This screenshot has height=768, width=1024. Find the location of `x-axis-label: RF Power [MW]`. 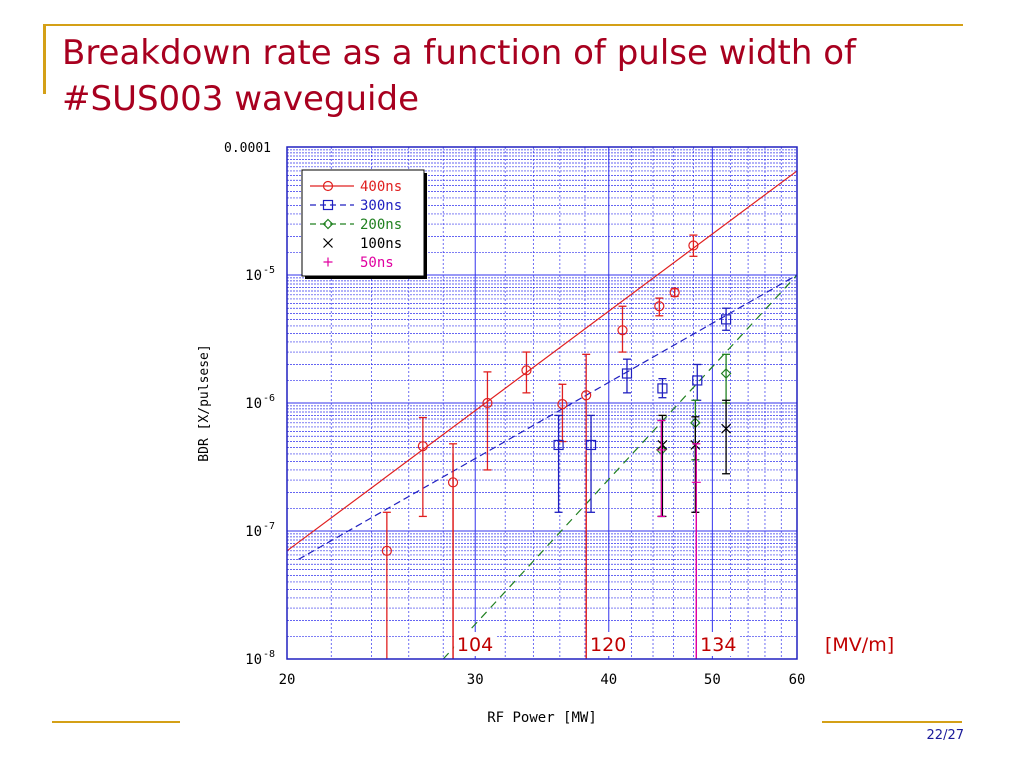

x-axis-label: RF Power [MW] is located at coordinates (542, 718).